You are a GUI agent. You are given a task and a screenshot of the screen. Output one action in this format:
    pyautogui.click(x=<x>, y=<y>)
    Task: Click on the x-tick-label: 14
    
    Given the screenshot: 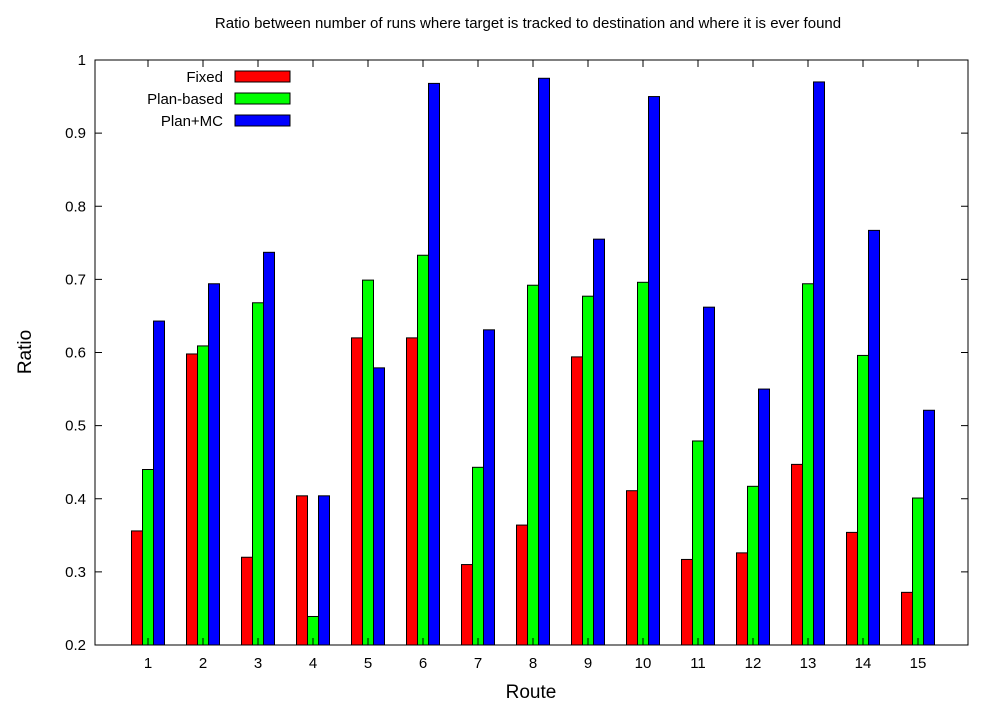 What is the action you would take?
    pyautogui.click(x=863, y=663)
    